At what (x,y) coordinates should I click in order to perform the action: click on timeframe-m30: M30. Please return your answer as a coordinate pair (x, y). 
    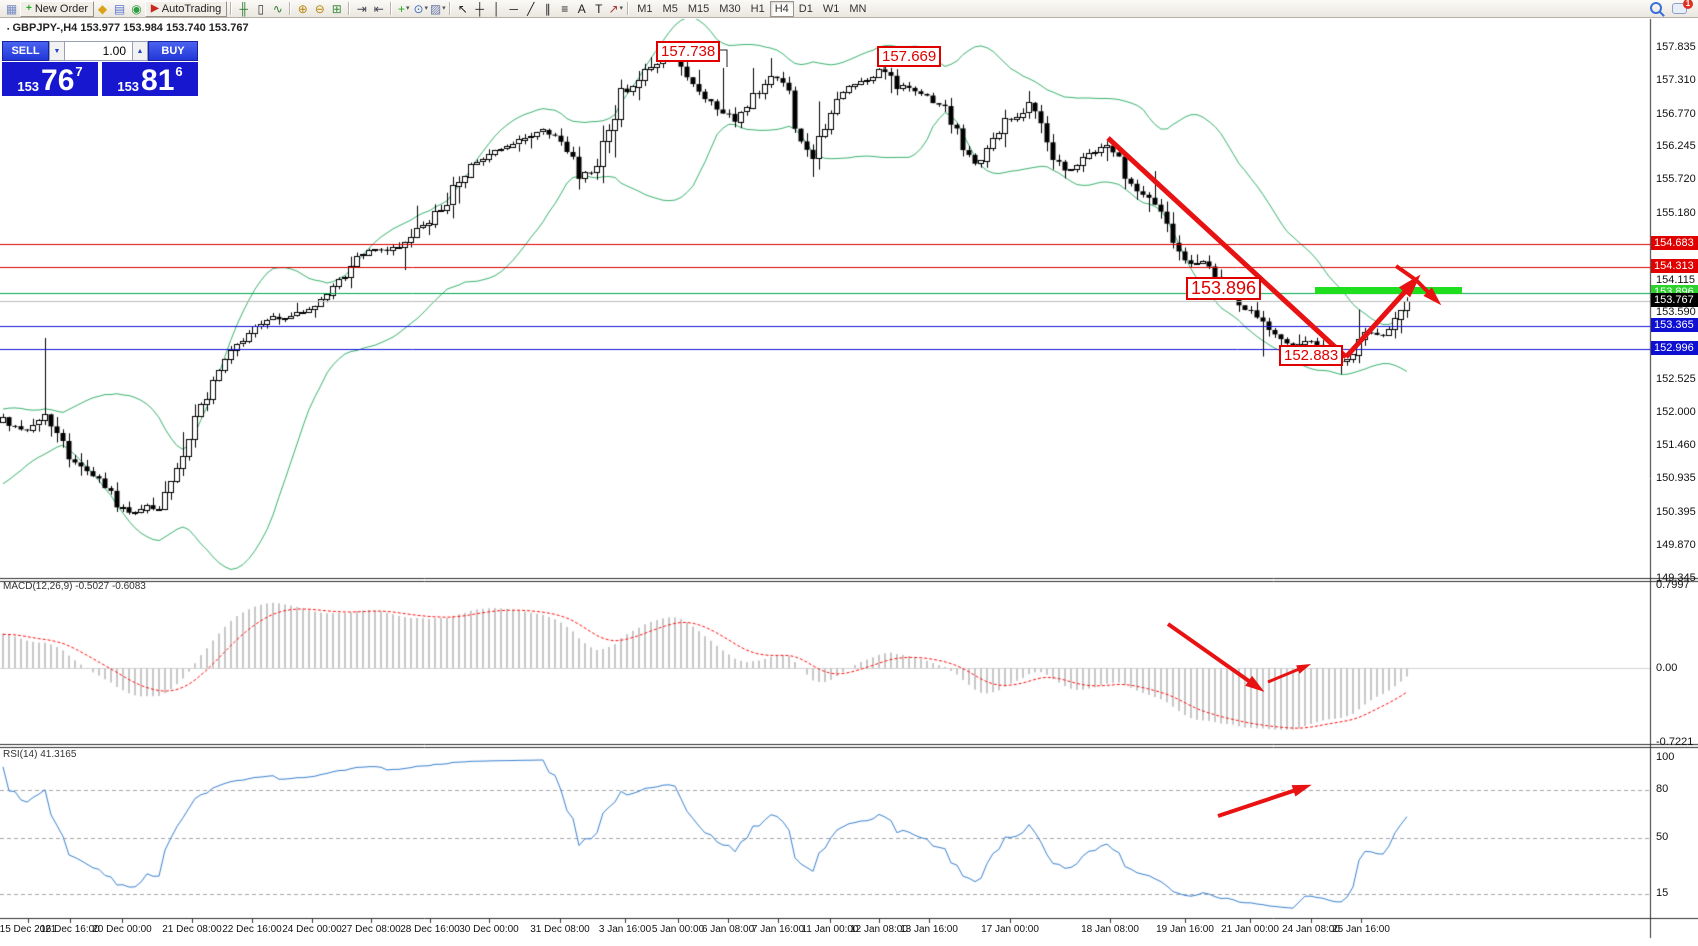
    Looking at the image, I should click on (730, 8).